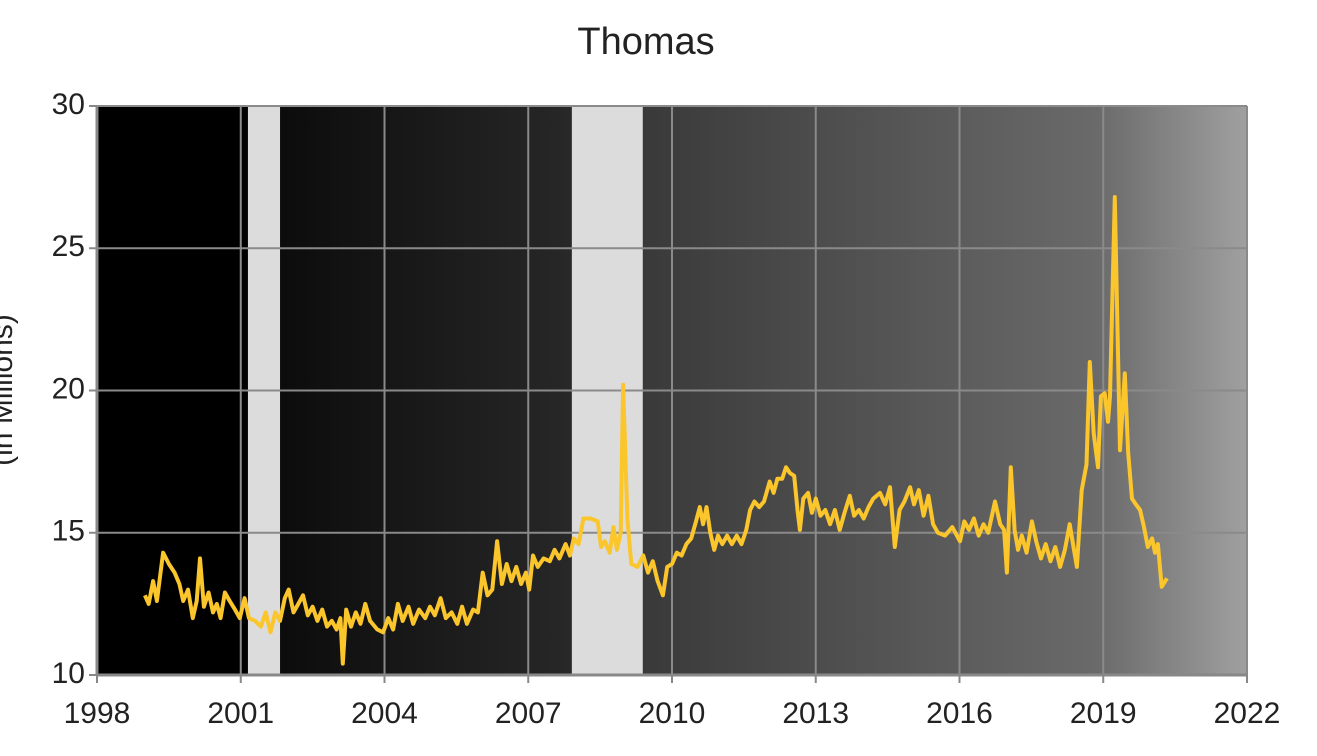 This screenshot has height=756, width=1317. Describe the element at coordinates (384, 713) in the screenshot. I see `x-tick-label: 2004` at that location.